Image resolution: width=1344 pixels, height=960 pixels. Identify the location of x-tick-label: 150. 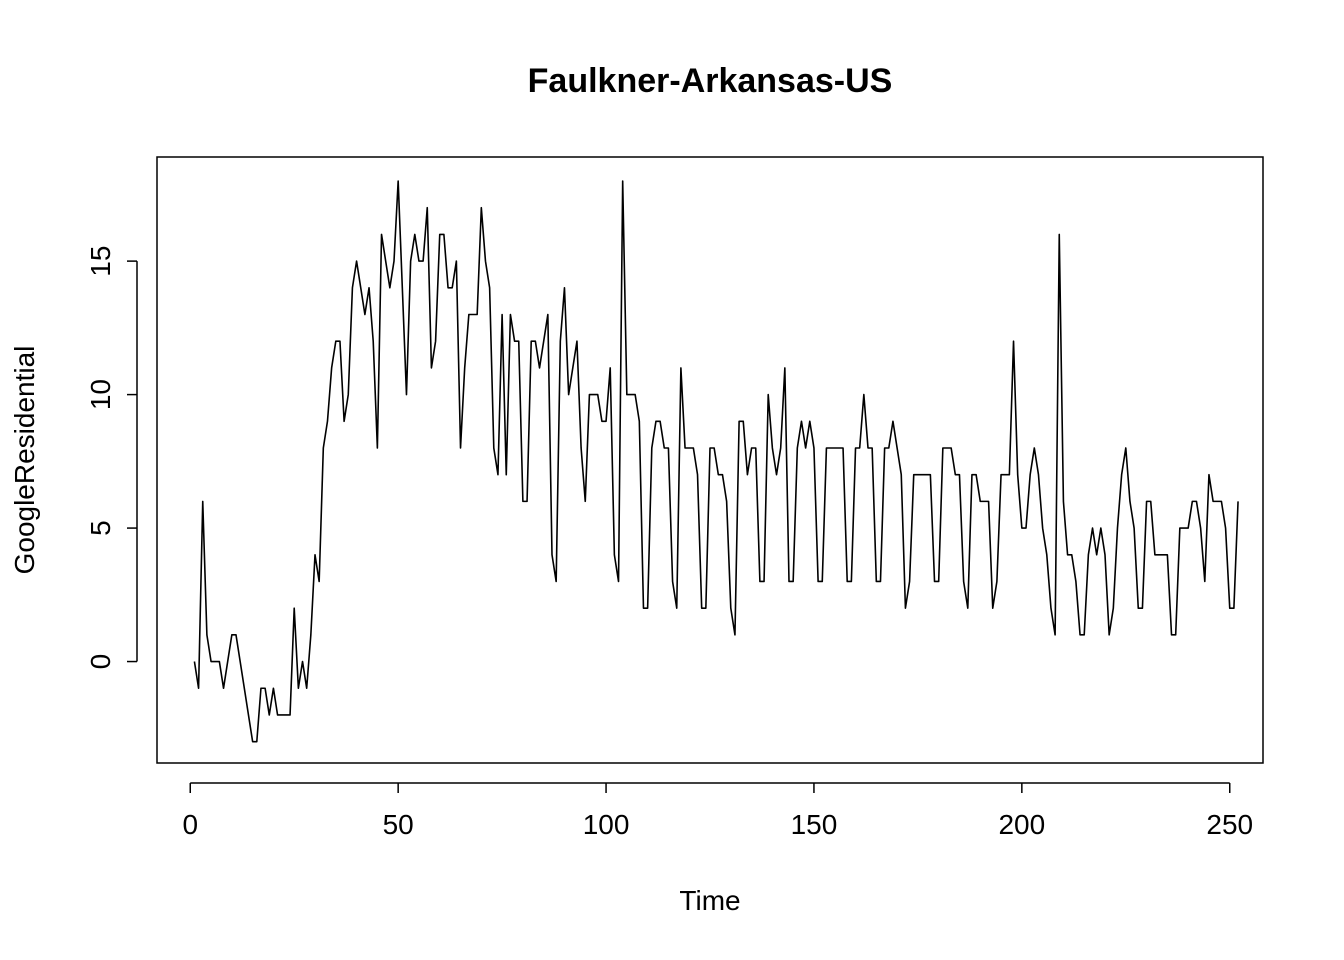
(814, 824).